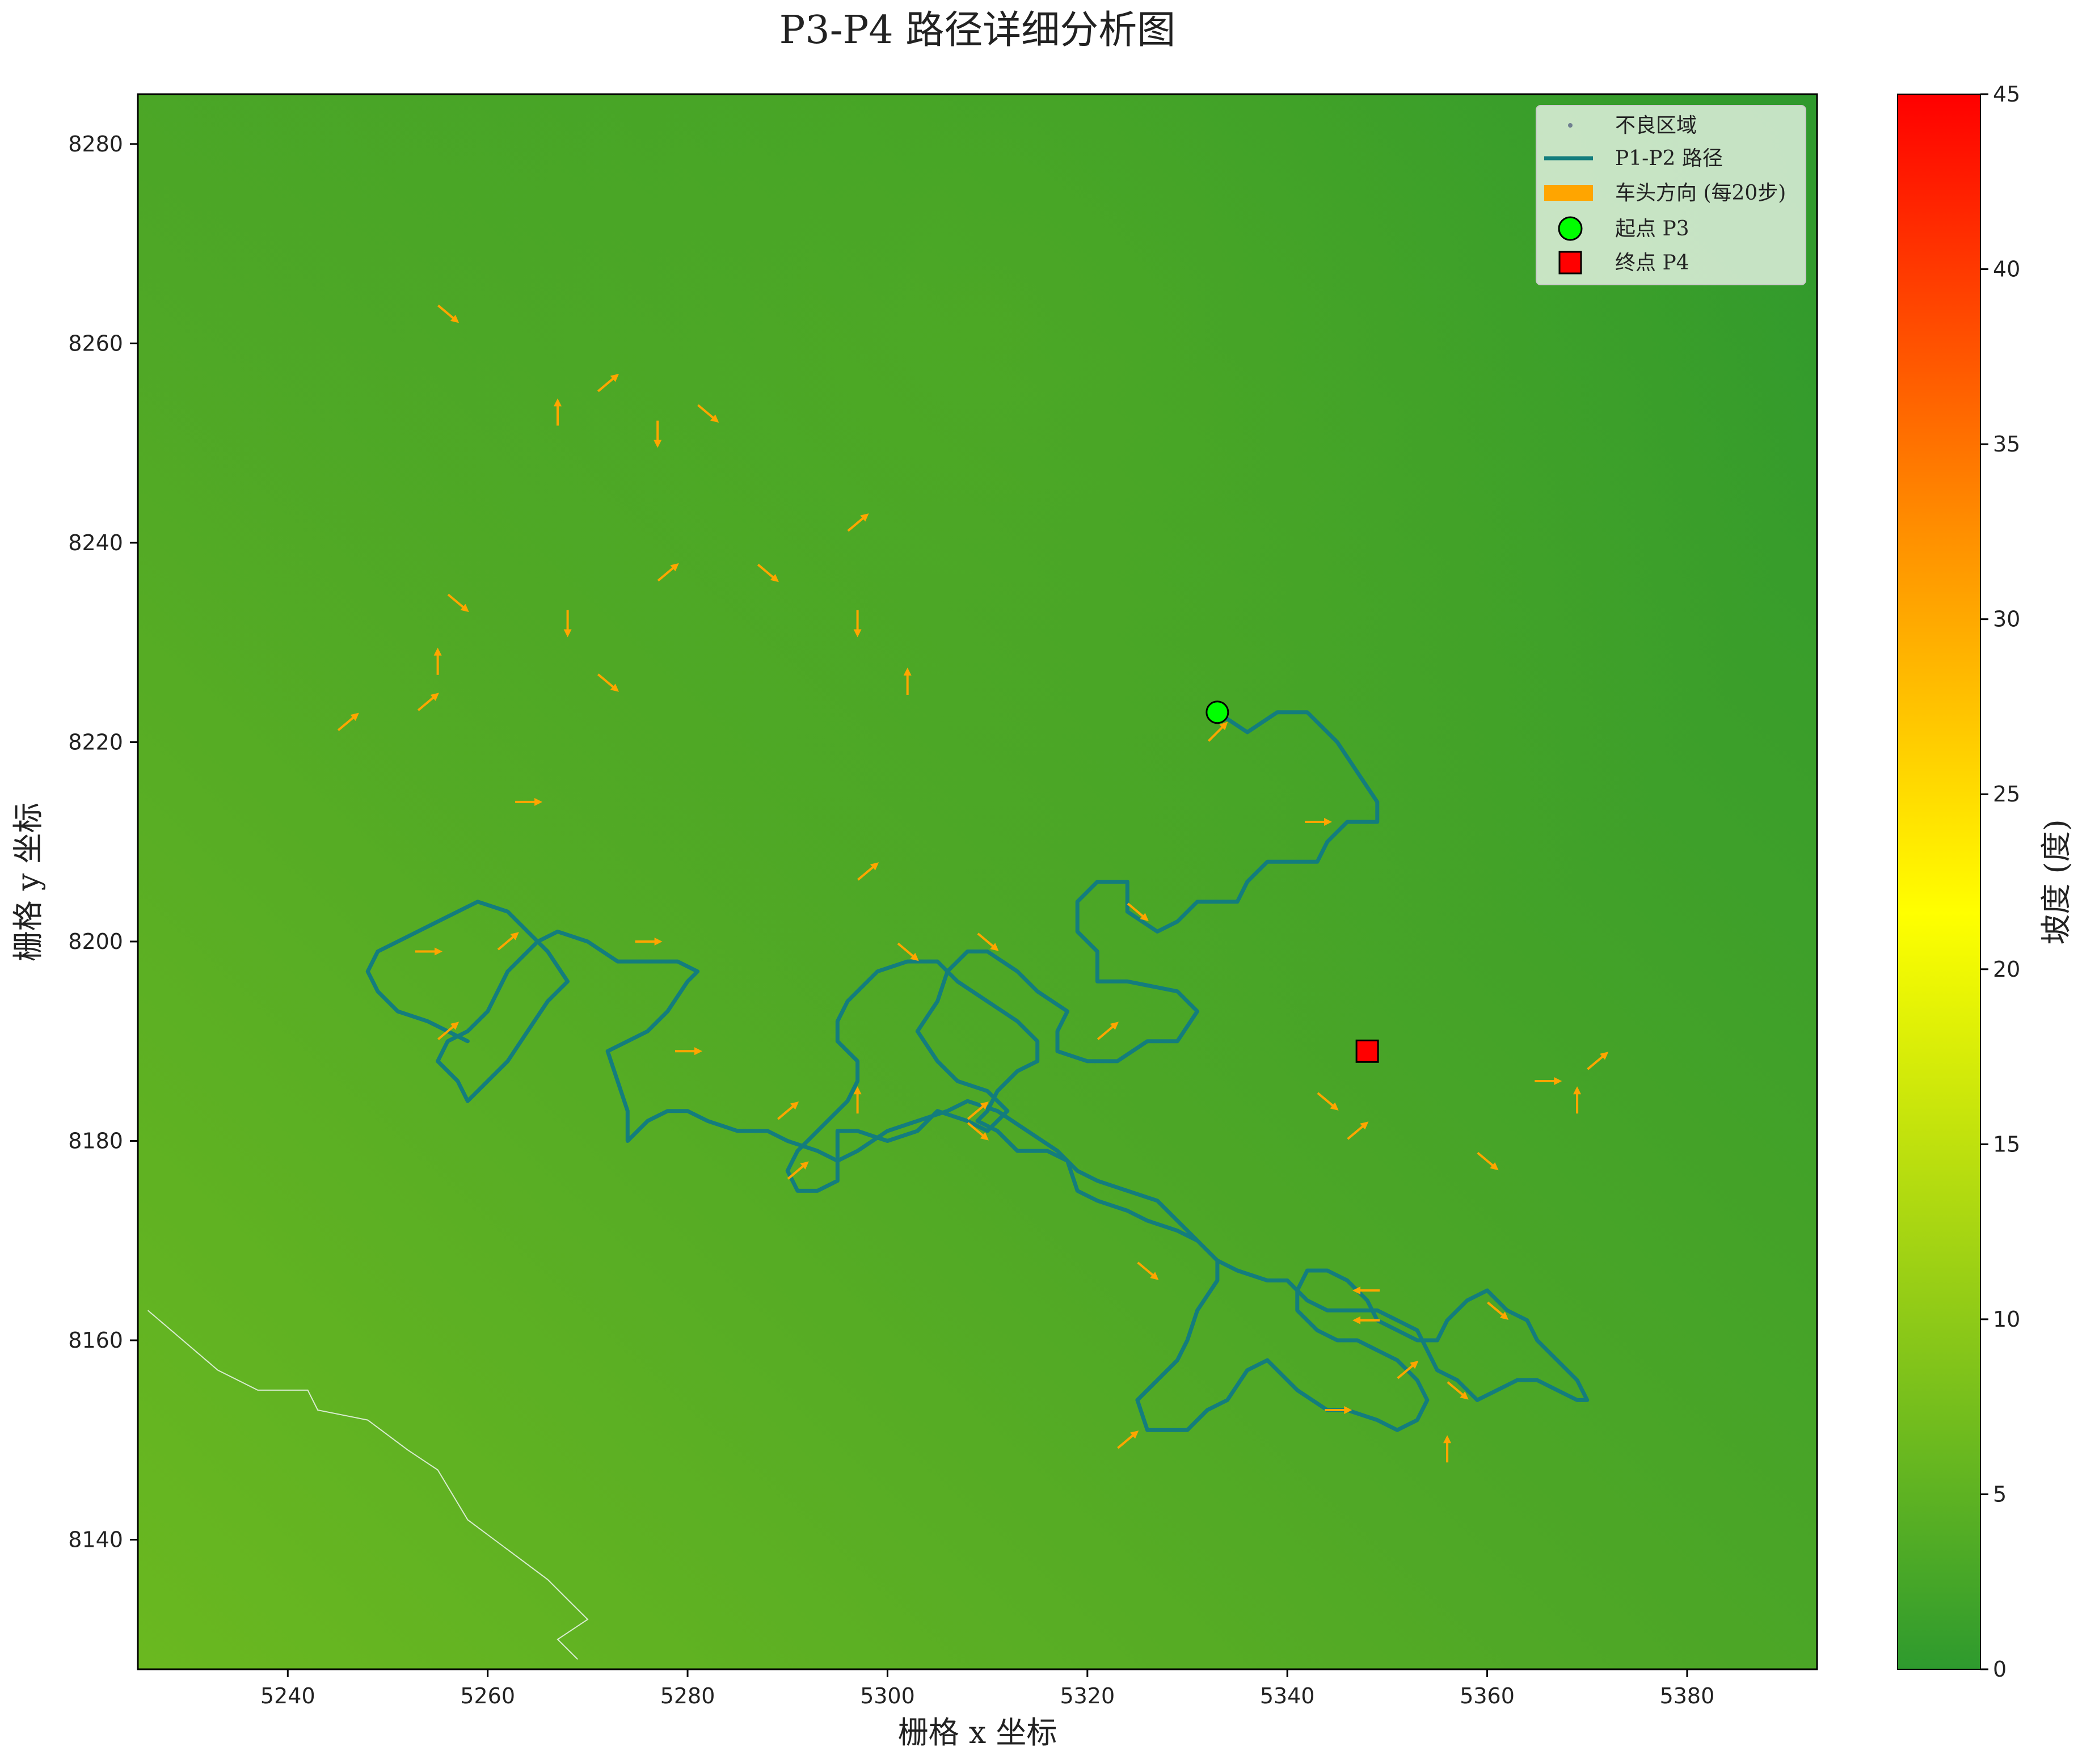 The image size is (2078, 1764). Describe the element at coordinates (977, 30) in the screenshot. I see `chart-title: P3-P4 路径详细分析图` at that location.